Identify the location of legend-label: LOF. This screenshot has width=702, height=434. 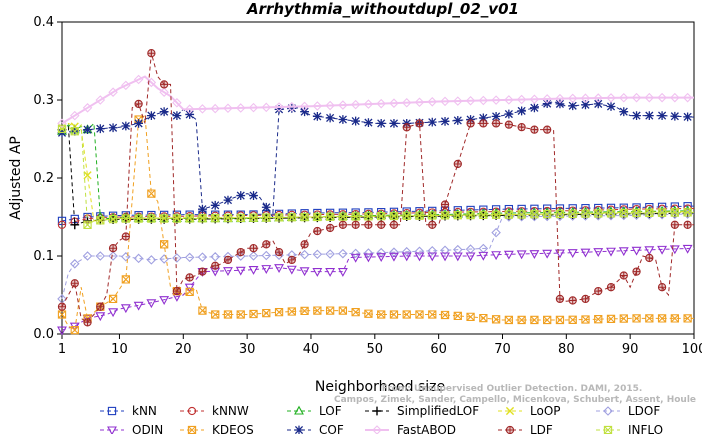
(330, 411).